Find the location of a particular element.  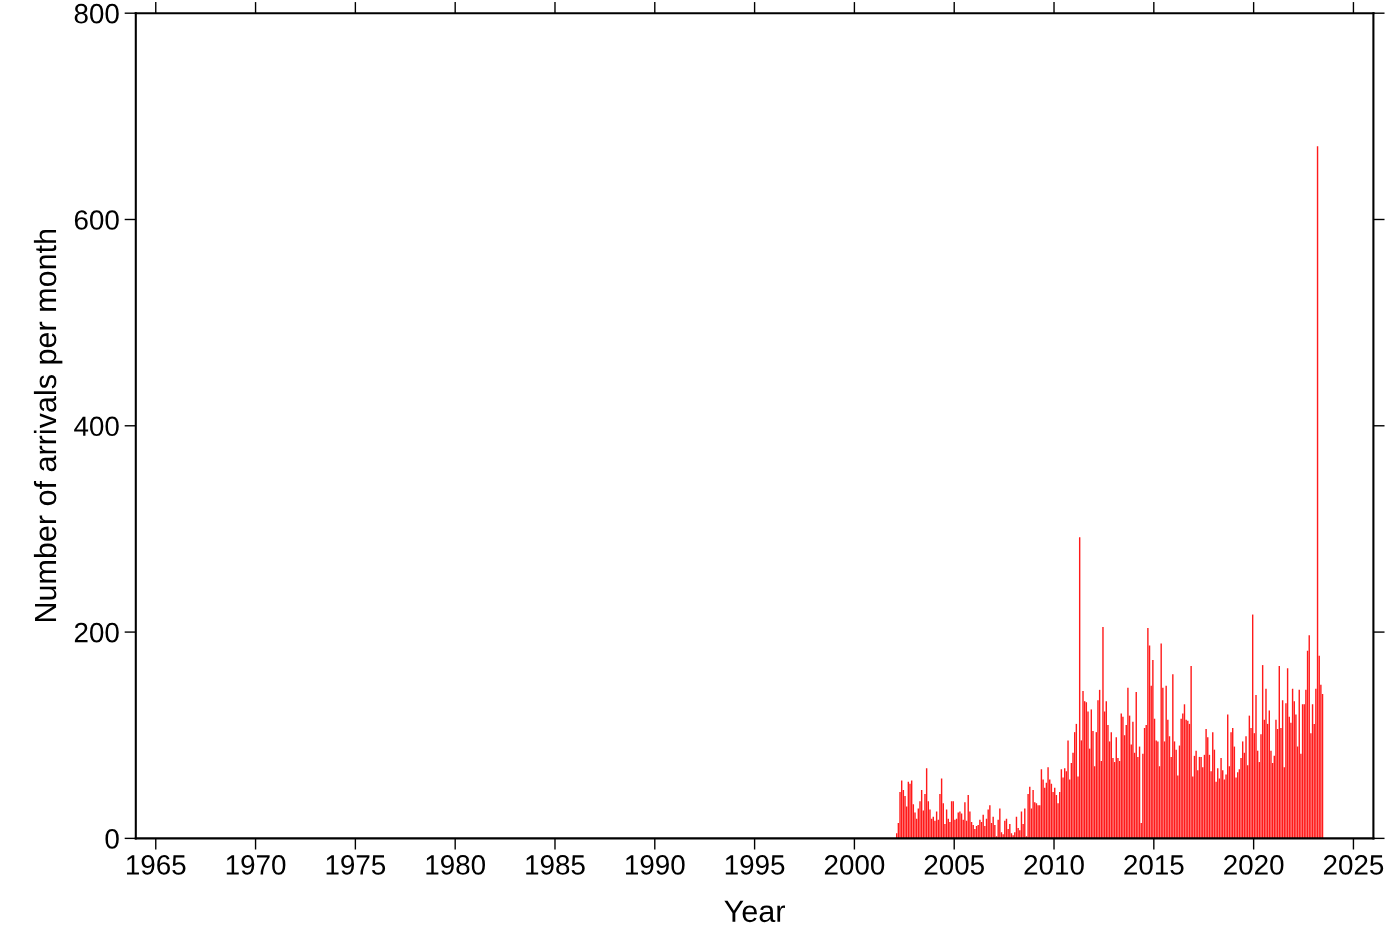

x-tick-label: 2025 is located at coordinates (1353, 865).